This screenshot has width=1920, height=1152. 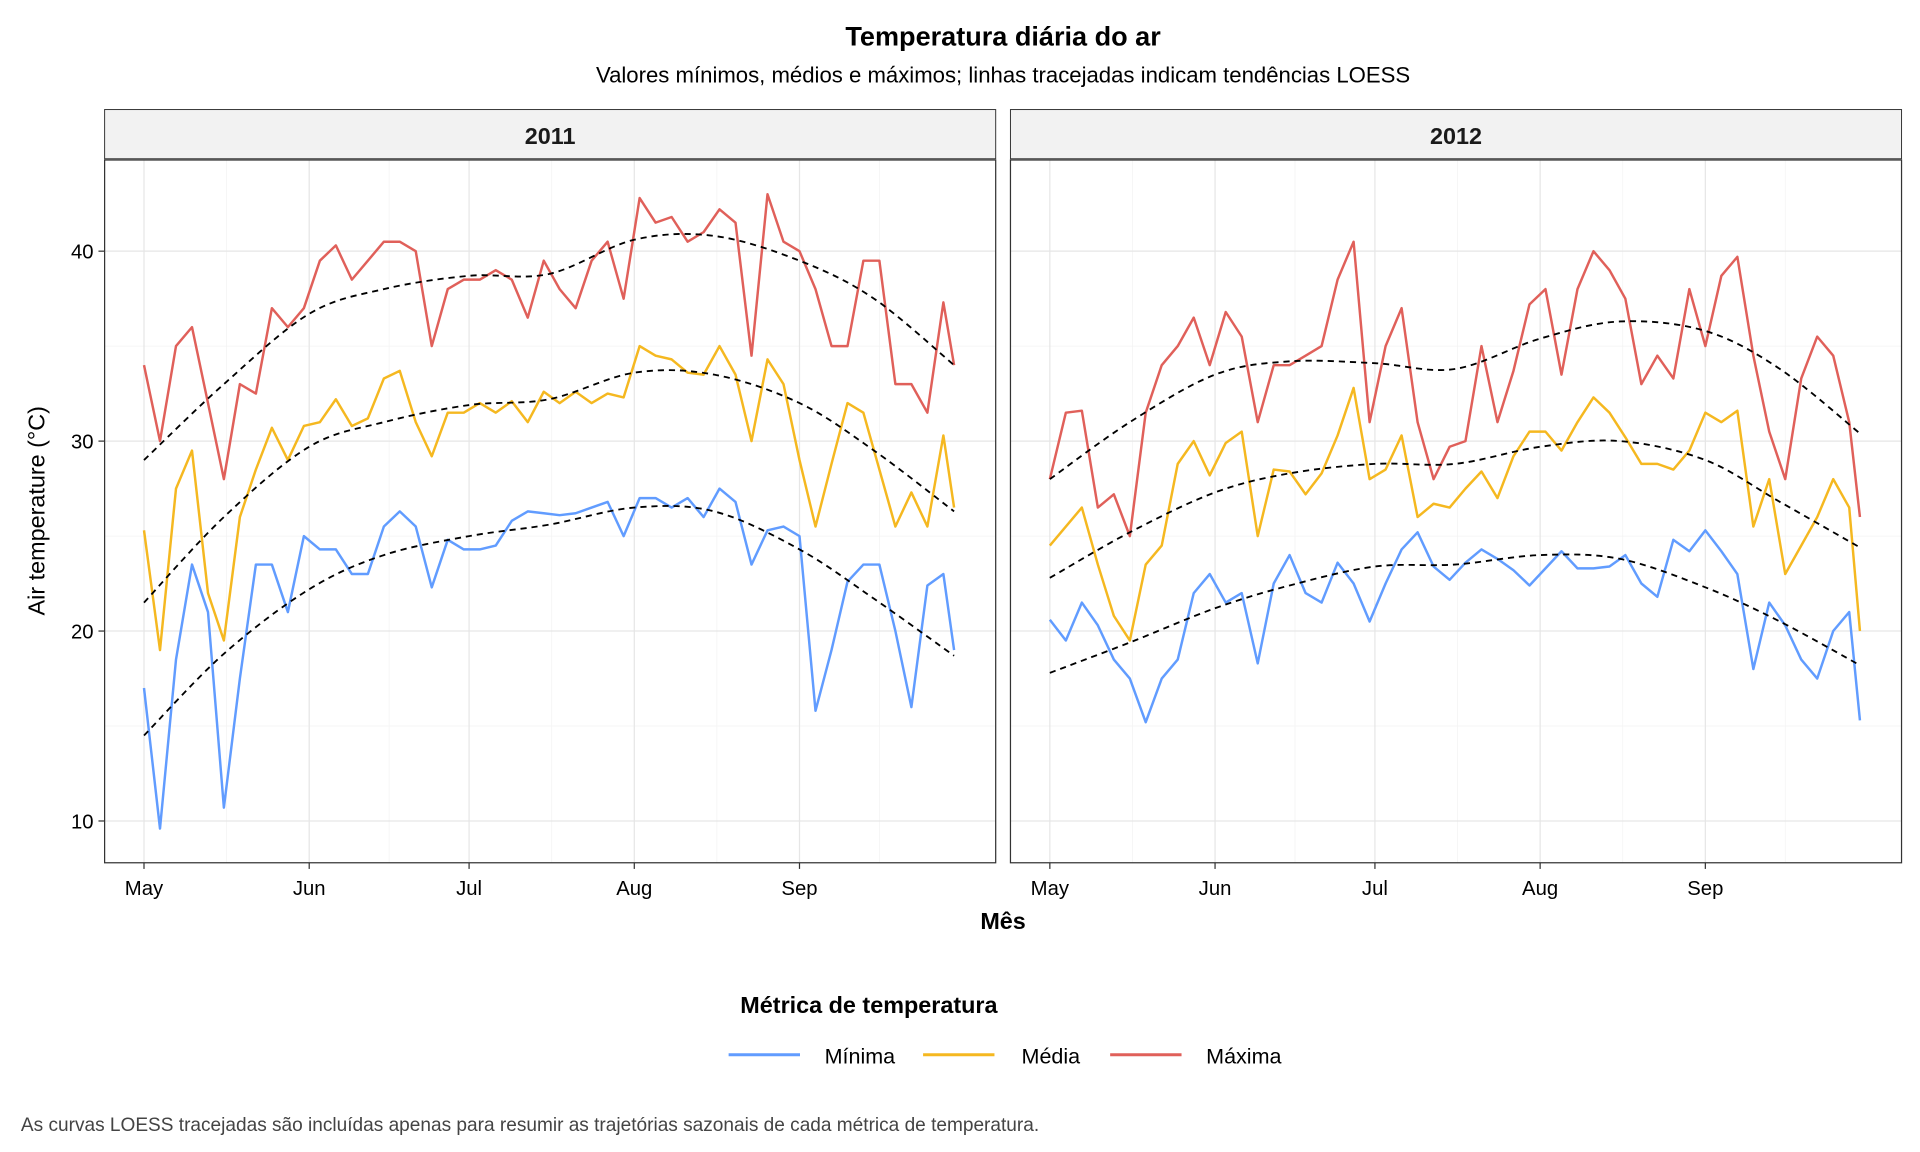 I want to click on legend-label: Média, so click(x=1051, y=1056).